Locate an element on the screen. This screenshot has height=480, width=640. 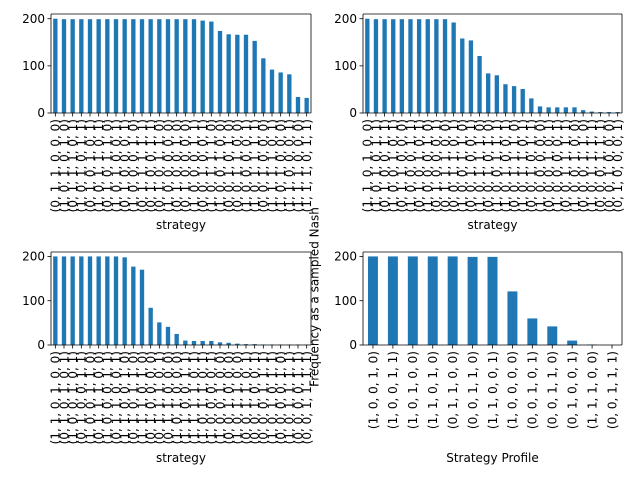
x-tick-label: (0, 0, 0, 1, 1, 1) is located at coordinates (264, 397).